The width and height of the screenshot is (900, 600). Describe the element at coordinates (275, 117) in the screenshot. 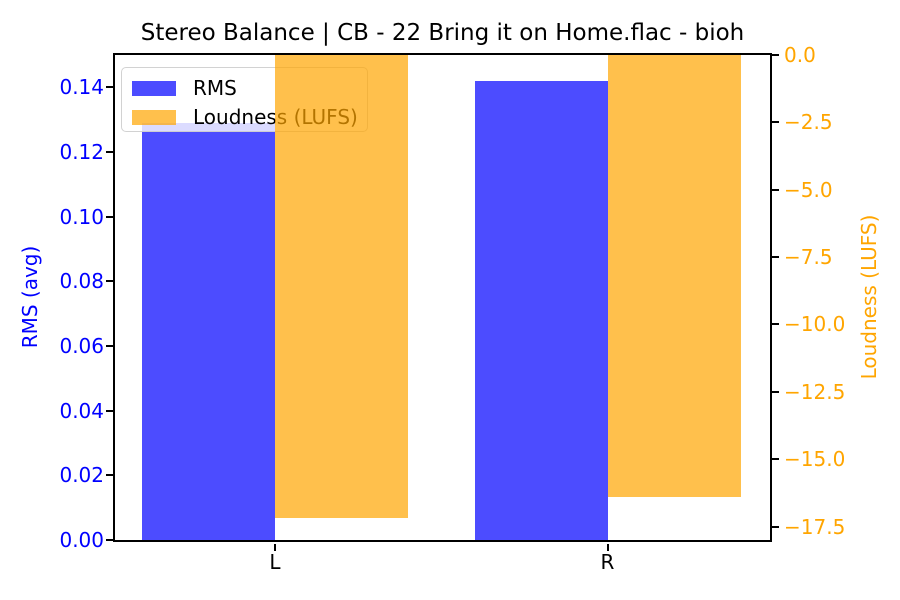

I see `legend-label: Loudness (LUFS)` at that location.